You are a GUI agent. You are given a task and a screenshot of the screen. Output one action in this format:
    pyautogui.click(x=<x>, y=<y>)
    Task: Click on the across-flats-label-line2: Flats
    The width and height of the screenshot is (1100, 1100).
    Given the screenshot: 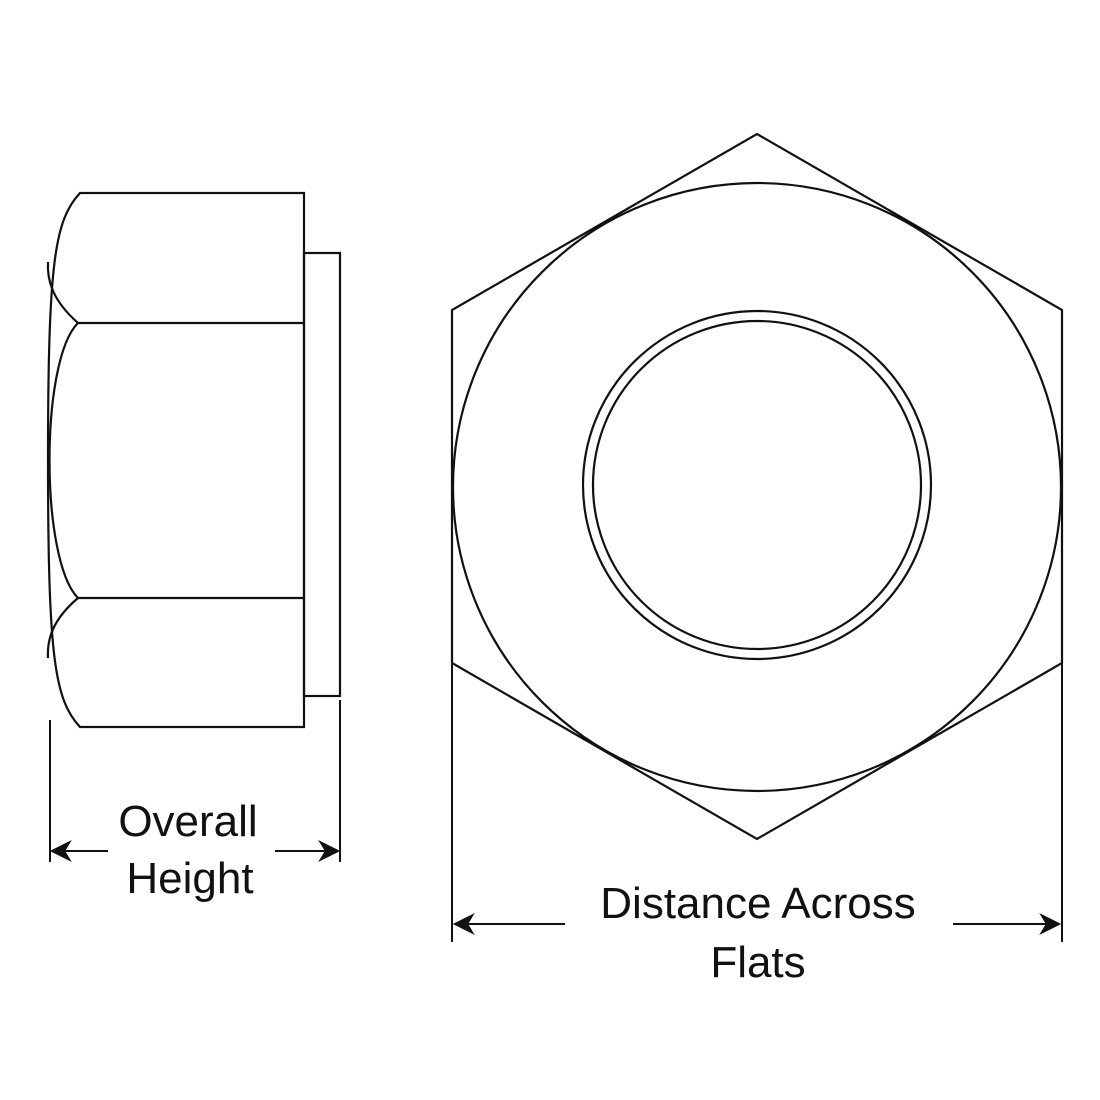 What is the action you would take?
    pyautogui.click(x=757, y=962)
    